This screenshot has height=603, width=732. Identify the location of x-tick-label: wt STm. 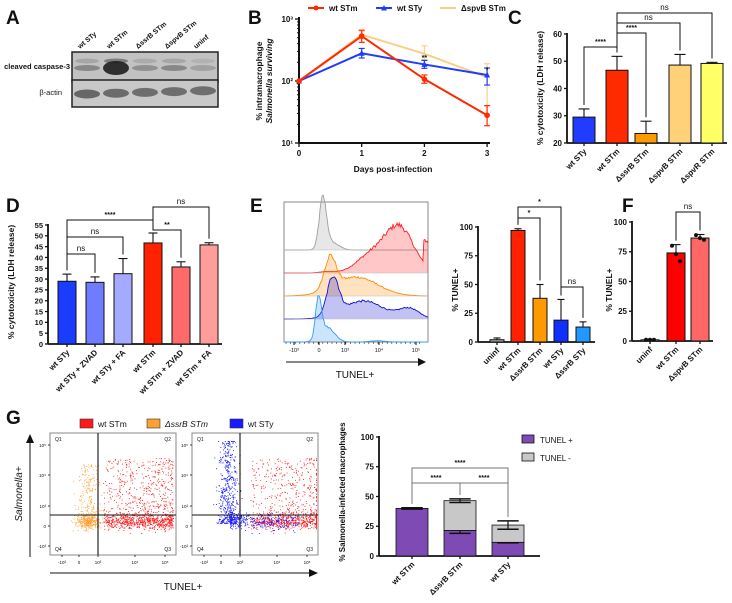
(402, 573).